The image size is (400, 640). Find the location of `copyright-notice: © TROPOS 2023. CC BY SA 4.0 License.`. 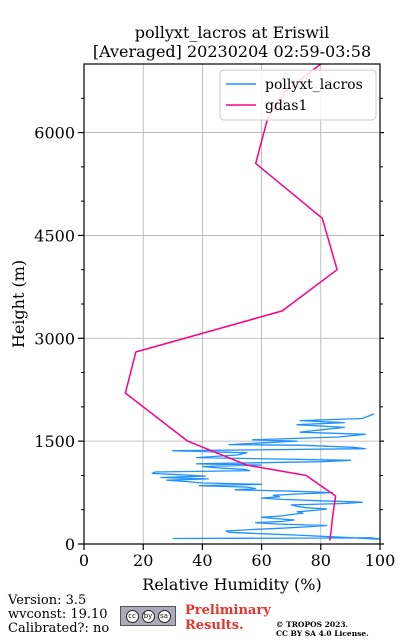

copyright-notice: © TROPOS 2023. CC BY SA 4.0 License. is located at coordinates (322, 629).